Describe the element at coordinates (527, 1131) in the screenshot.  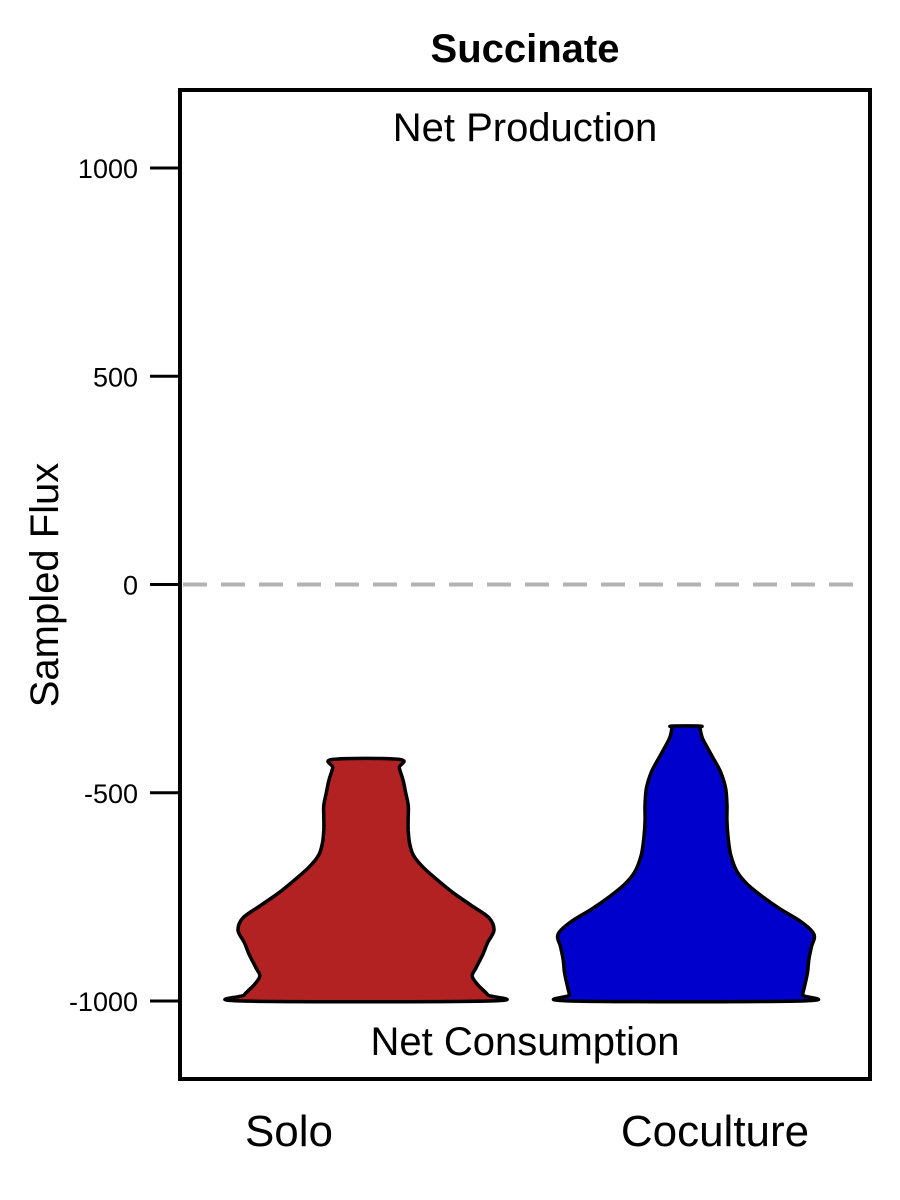
I see `x-axis: Solo Coculture` at that location.